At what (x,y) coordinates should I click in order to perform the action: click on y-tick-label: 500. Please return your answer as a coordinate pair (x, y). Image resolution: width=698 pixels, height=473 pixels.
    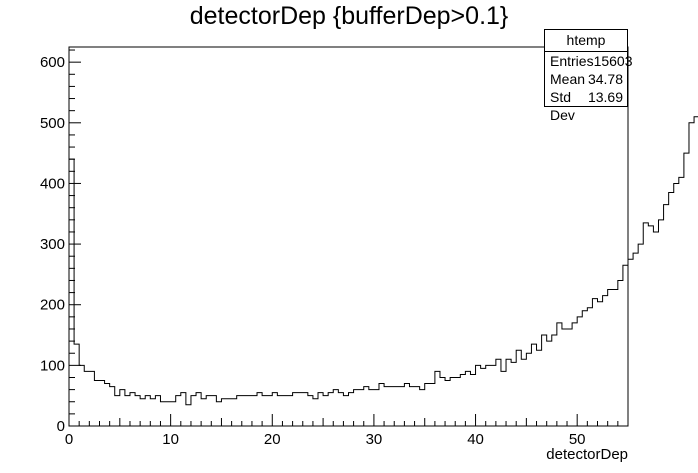
    Looking at the image, I should click on (52, 123).